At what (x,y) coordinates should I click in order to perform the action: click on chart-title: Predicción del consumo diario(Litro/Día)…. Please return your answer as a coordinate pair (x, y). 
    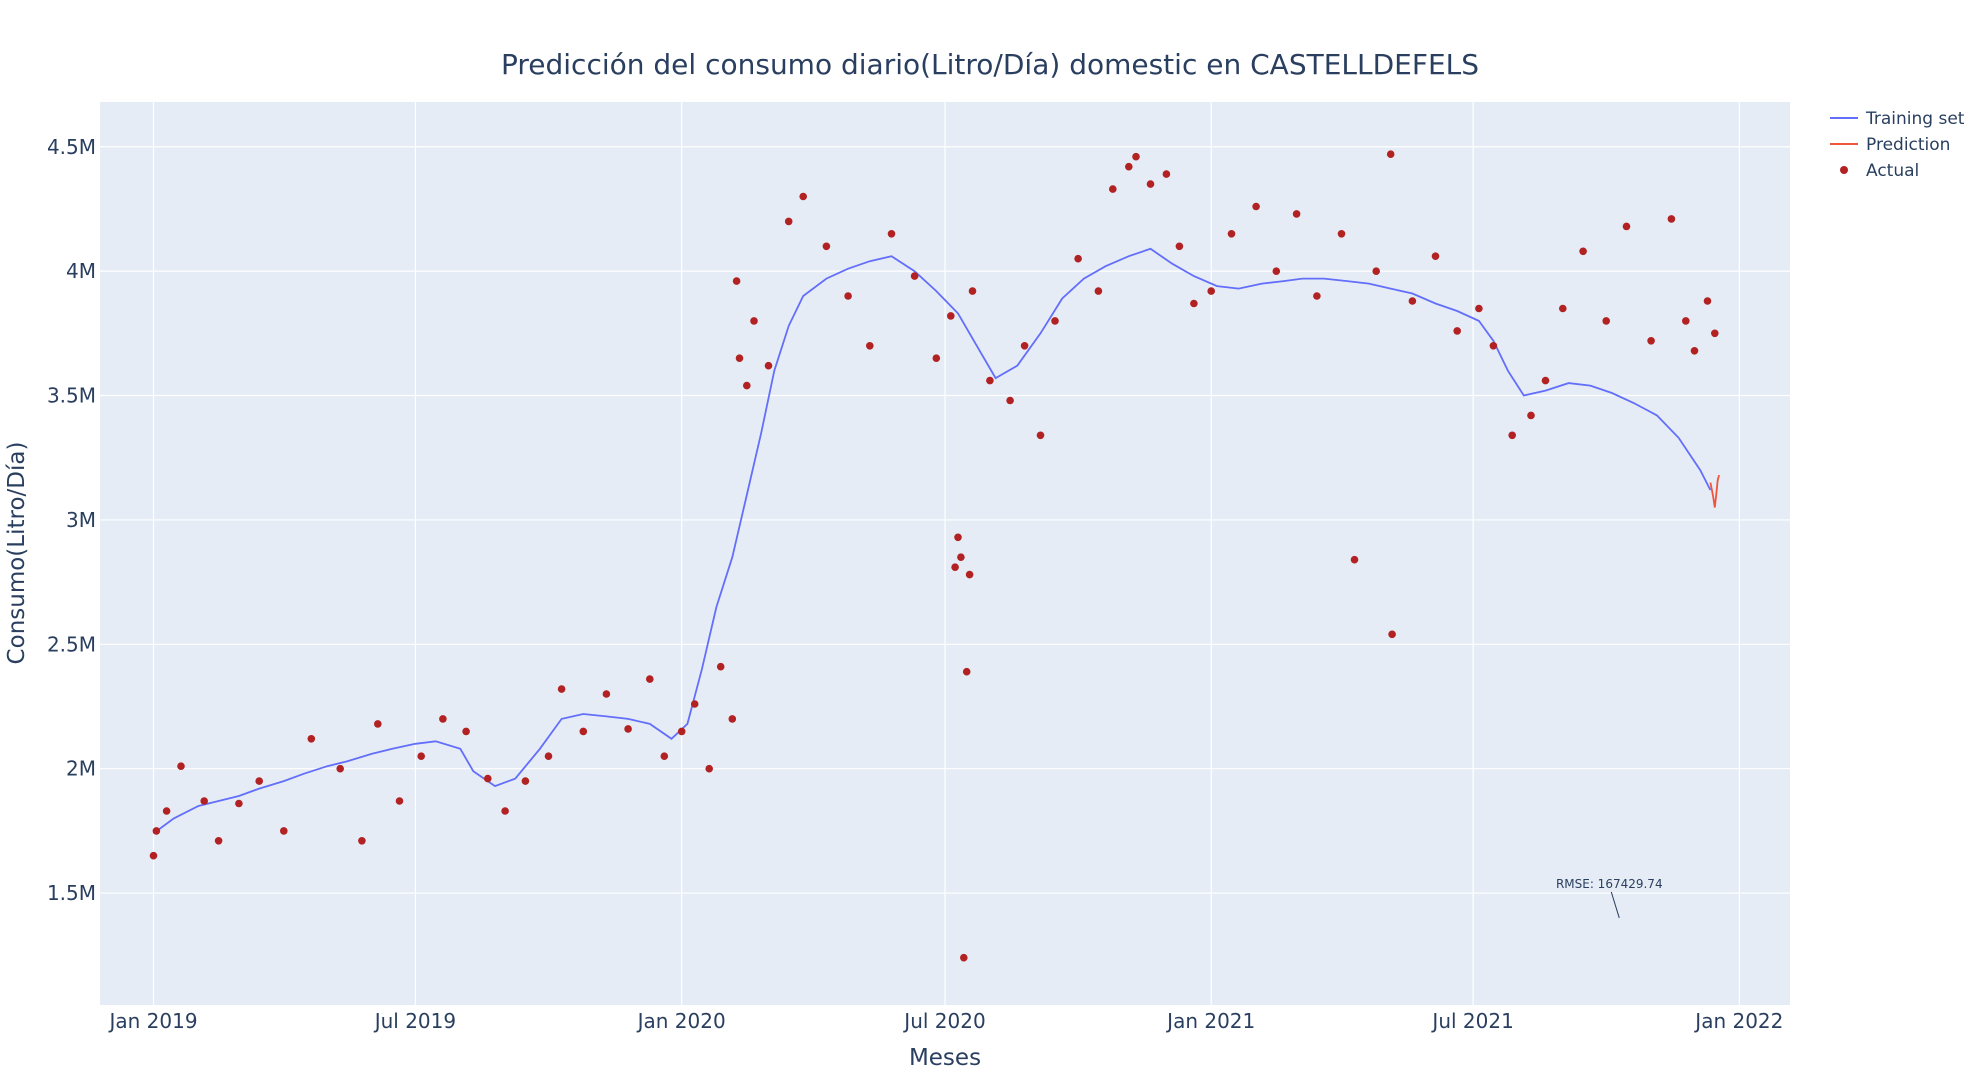
    Looking at the image, I should click on (990, 64).